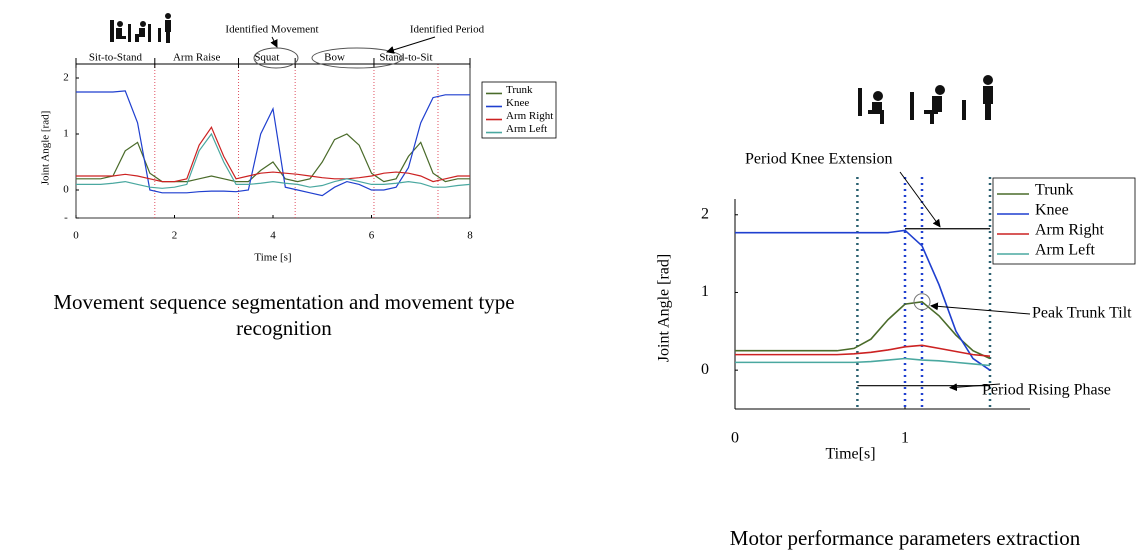 This screenshot has height=554, width=1147. I want to click on period-label: Period Rising Phase, so click(1046, 390).